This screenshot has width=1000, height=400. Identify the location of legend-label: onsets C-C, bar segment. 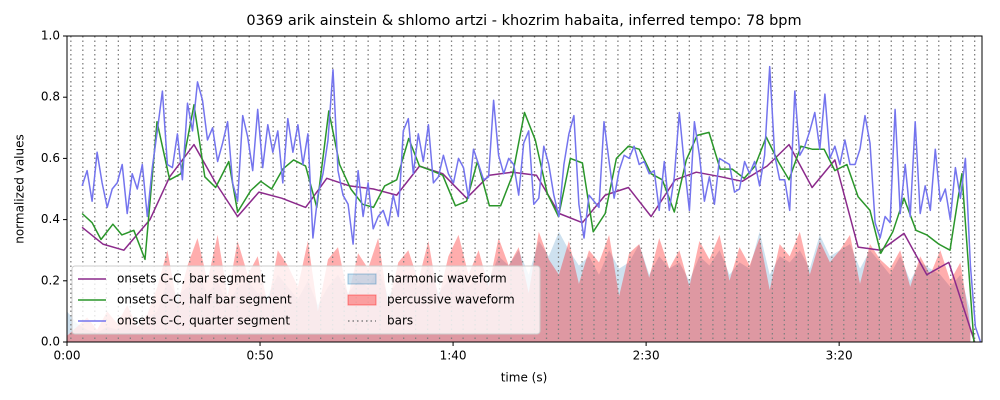
(191, 279).